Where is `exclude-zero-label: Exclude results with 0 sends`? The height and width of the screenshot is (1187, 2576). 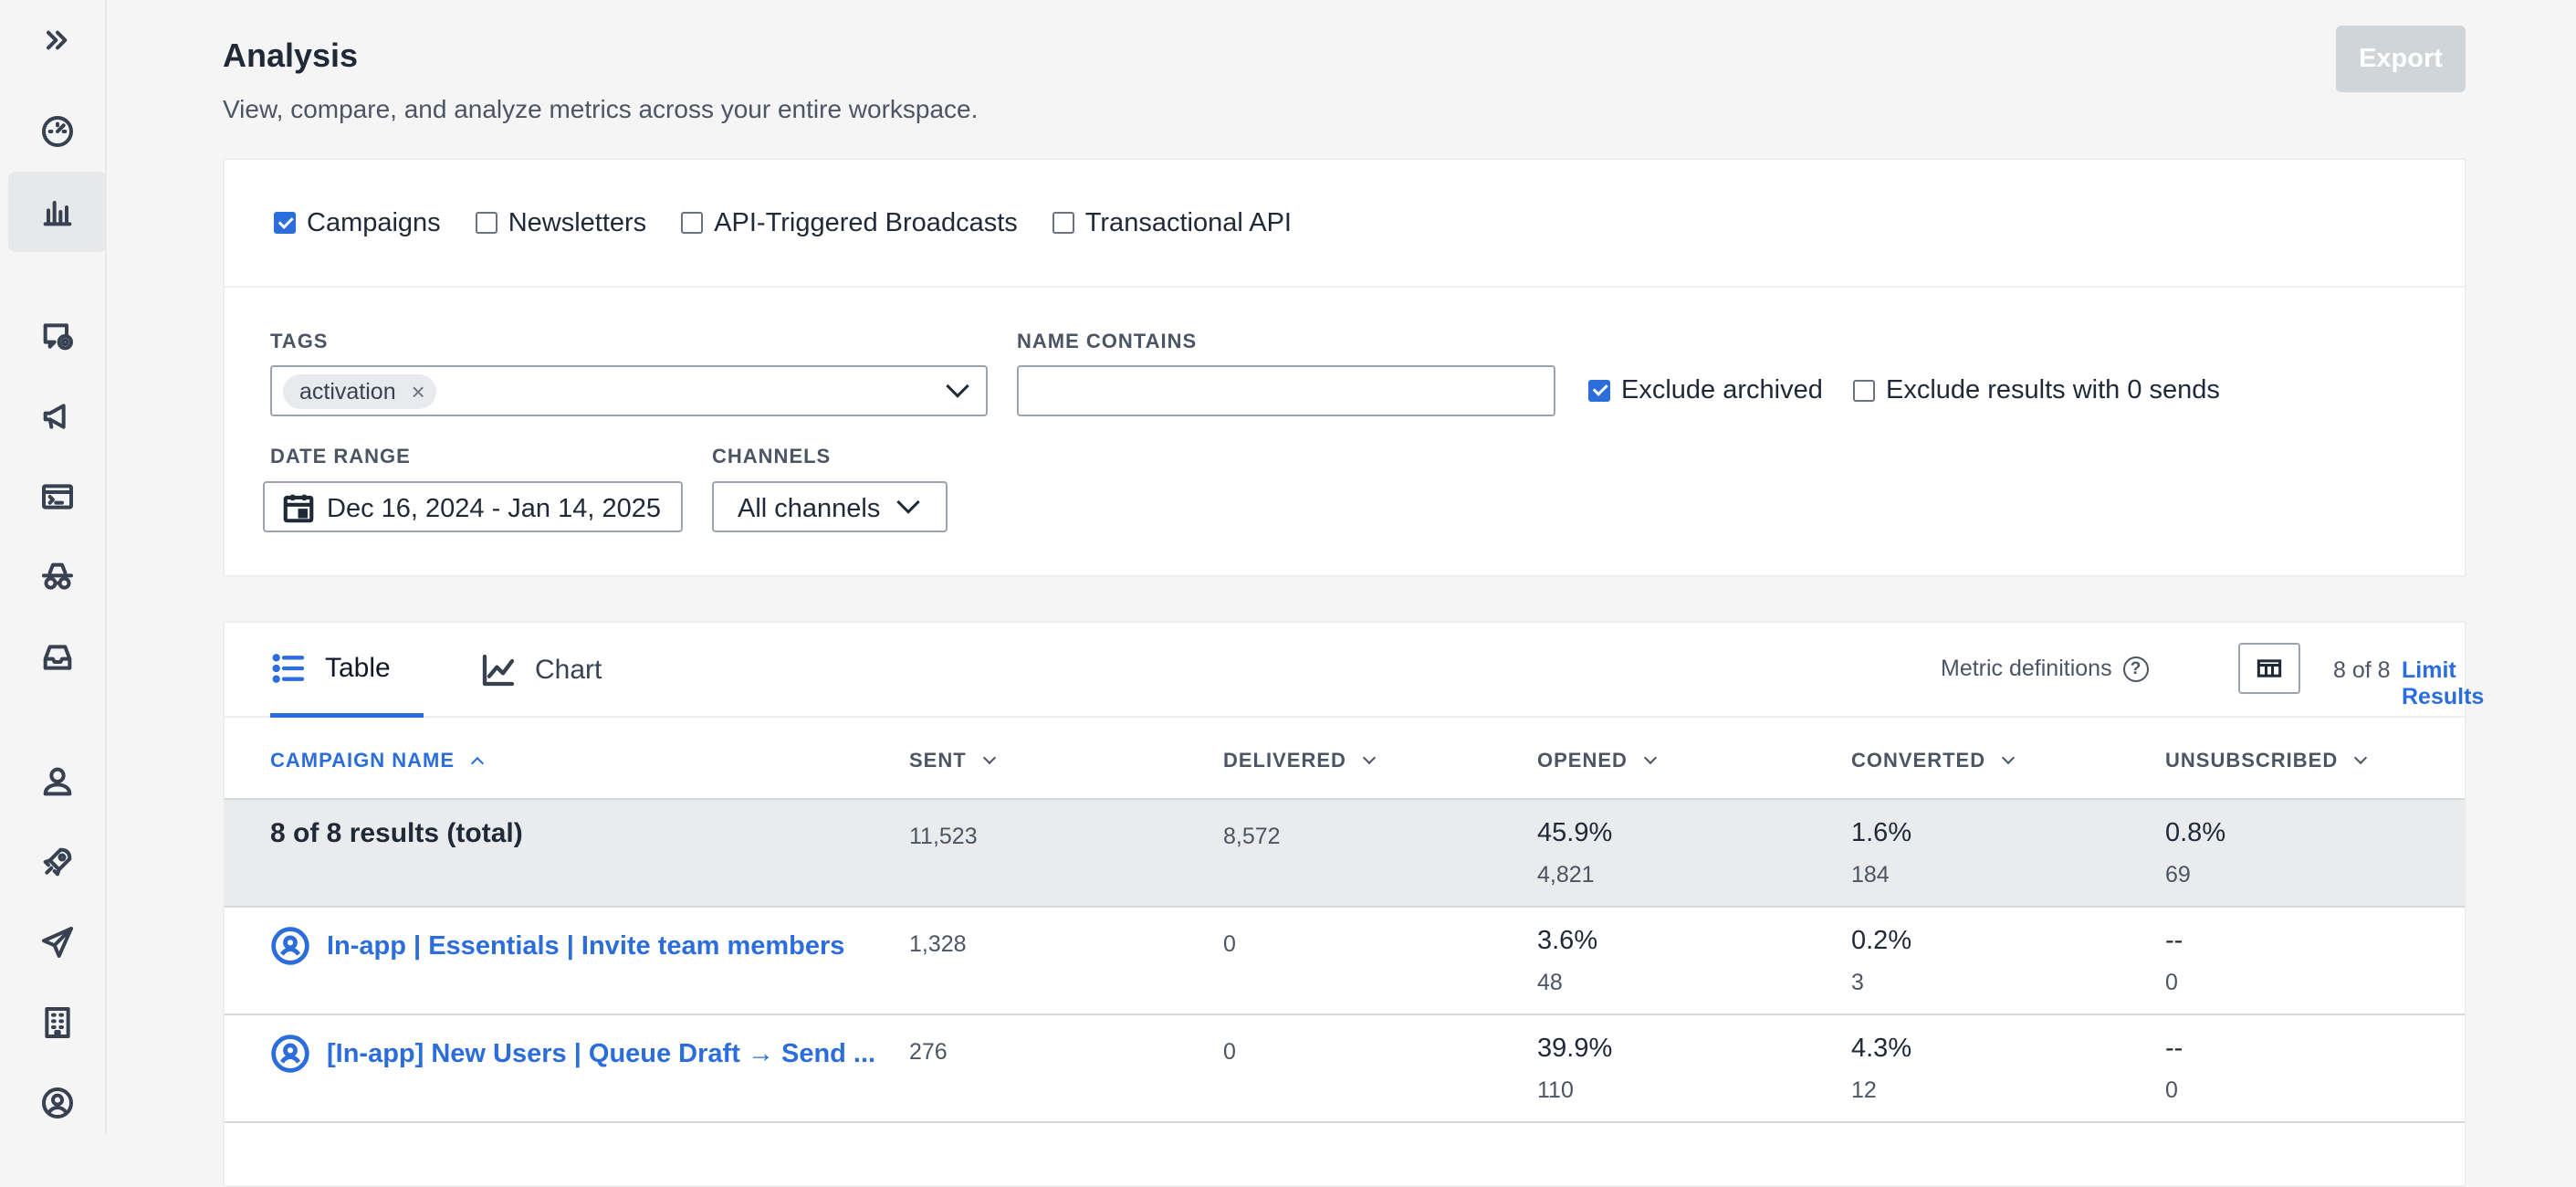
exclude-zero-label: Exclude results with 0 sends is located at coordinates (2053, 389).